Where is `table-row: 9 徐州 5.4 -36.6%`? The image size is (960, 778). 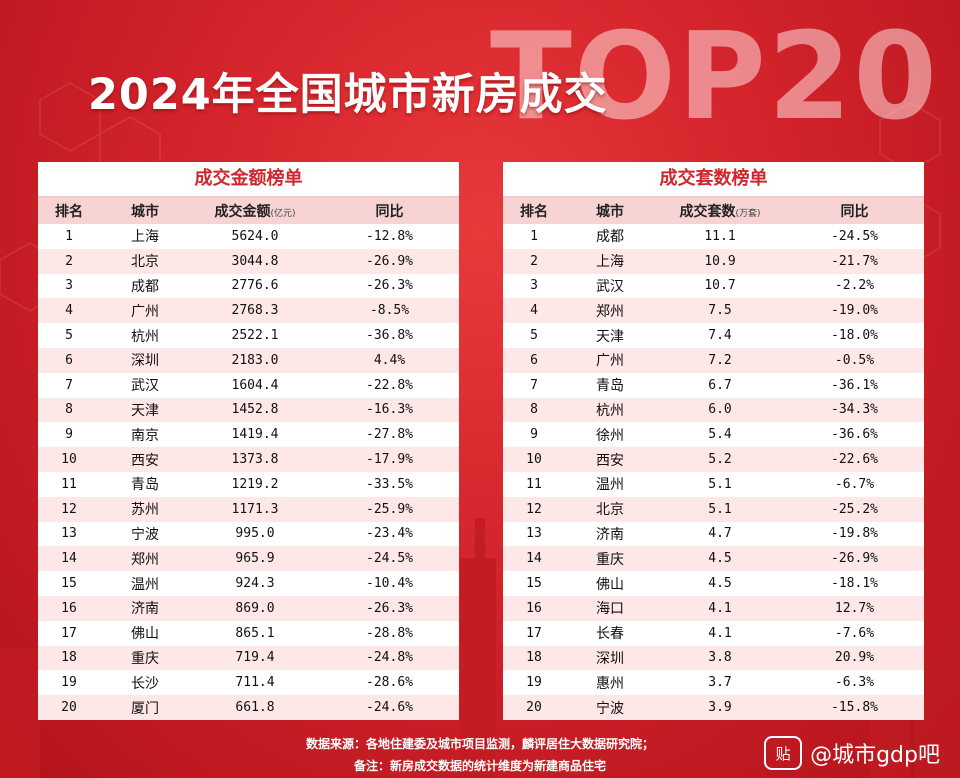 table-row: 9 徐州 5.4 -36.6% is located at coordinates (713, 435).